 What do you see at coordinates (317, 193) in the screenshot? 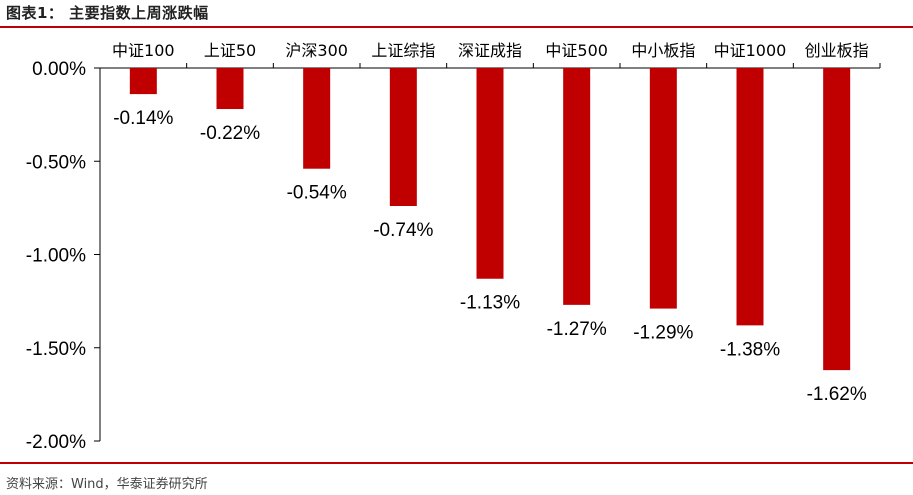
I see `data-label: -0.54%` at bounding box center [317, 193].